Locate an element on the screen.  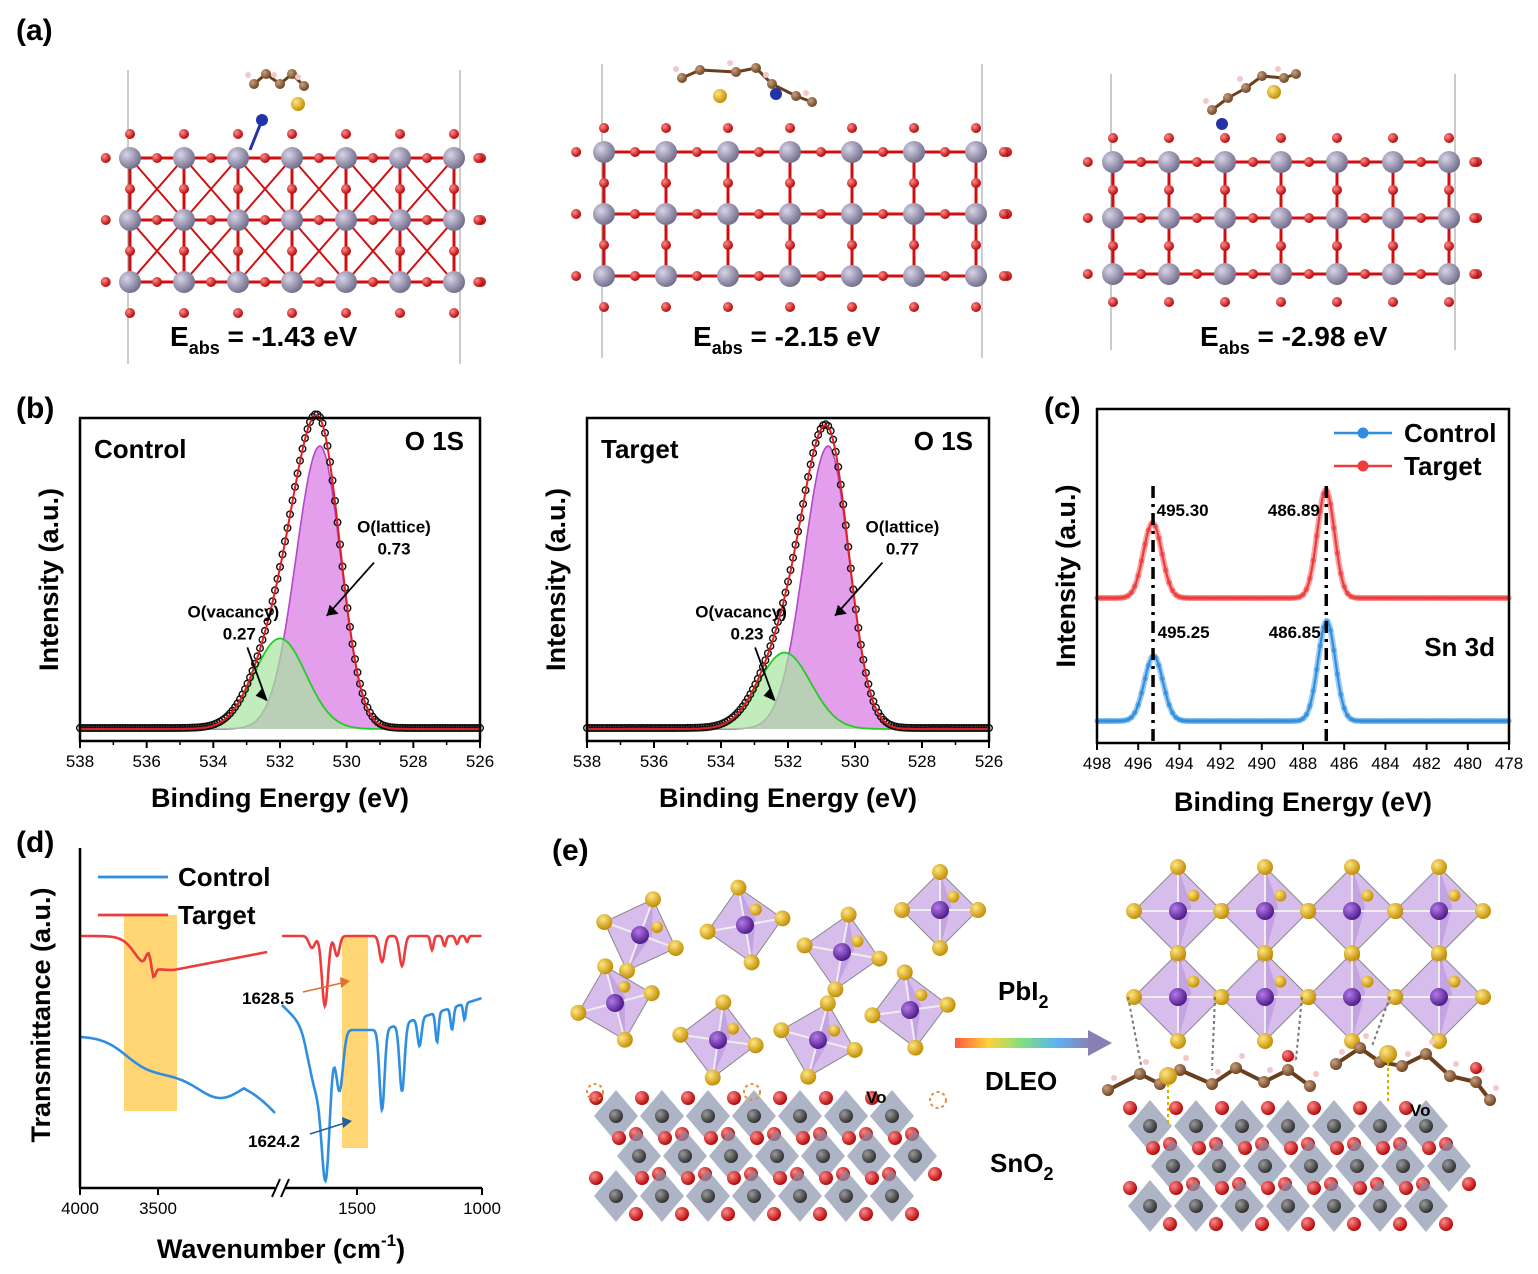
peak-label: 486.89 is located at coordinates (1294, 510).